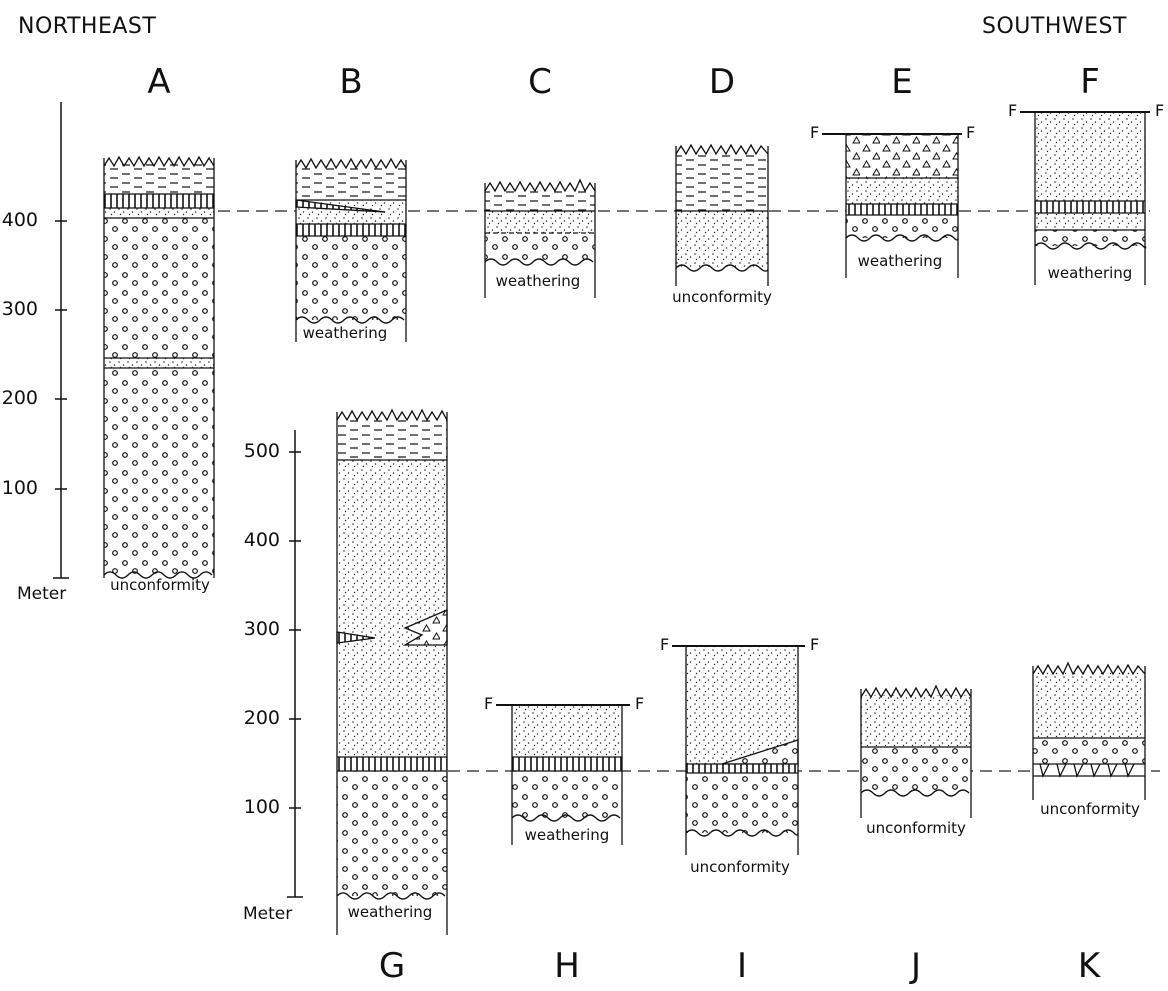 This screenshot has width=1168, height=991. I want to click on column-label-b: B, so click(351, 82).